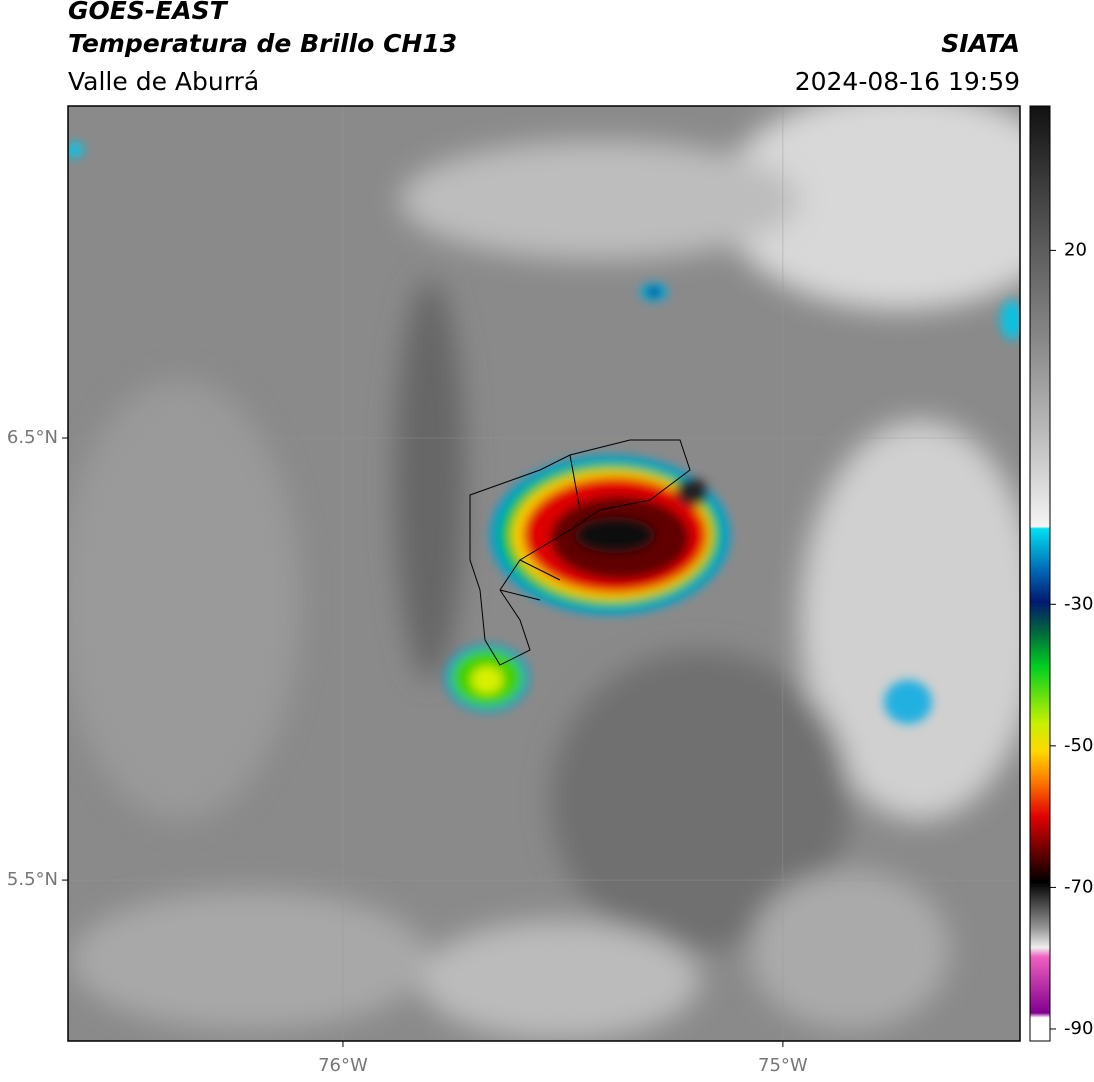 This screenshot has width=1094, height=1082. Describe the element at coordinates (343, 1065) in the screenshot. I see `lon-tick-label: 76°W` at that location.